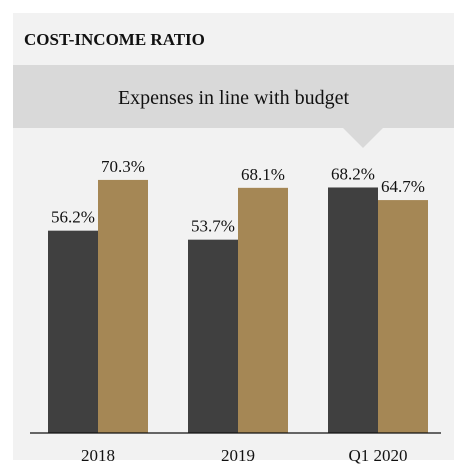  I want to click on x-tick-labels: 2018 2019 Q1 2020, so click(244, 455).